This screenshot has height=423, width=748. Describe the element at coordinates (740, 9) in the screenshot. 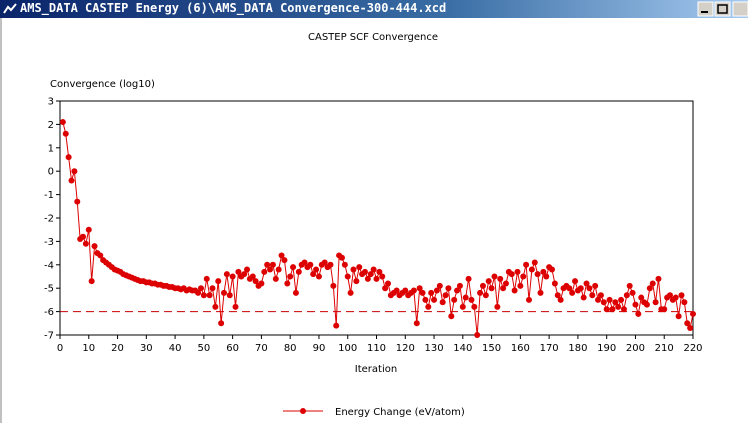

I see `close-button` at that location.